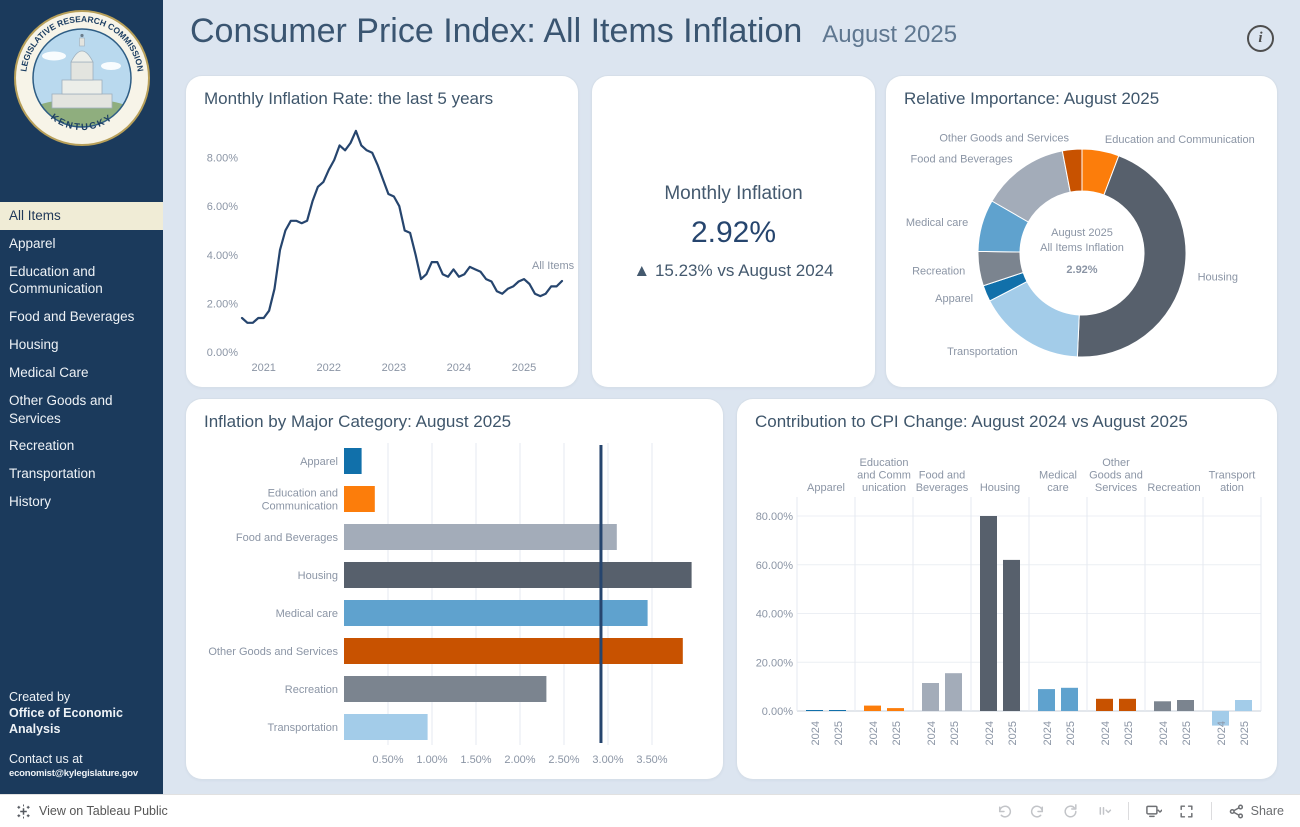 The image size is (1300, 827). What do you see at coordinates (953, 692) in the screenshot?
I see `bar-food-and-beverages-2025` at bounding box center [953, 692].